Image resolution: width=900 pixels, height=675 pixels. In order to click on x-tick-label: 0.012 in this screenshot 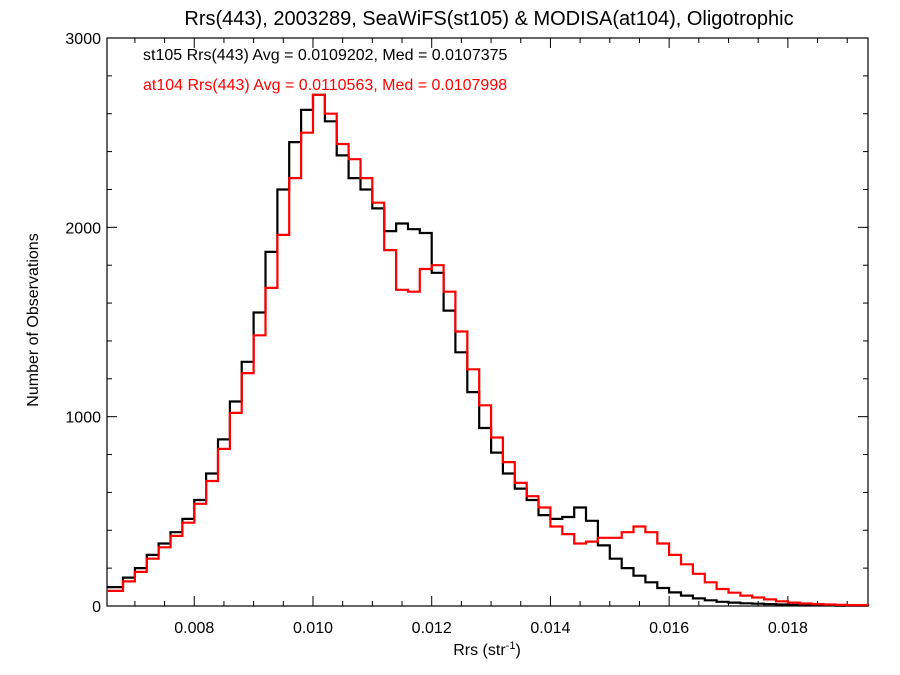, I will do `click(432, 628)`.